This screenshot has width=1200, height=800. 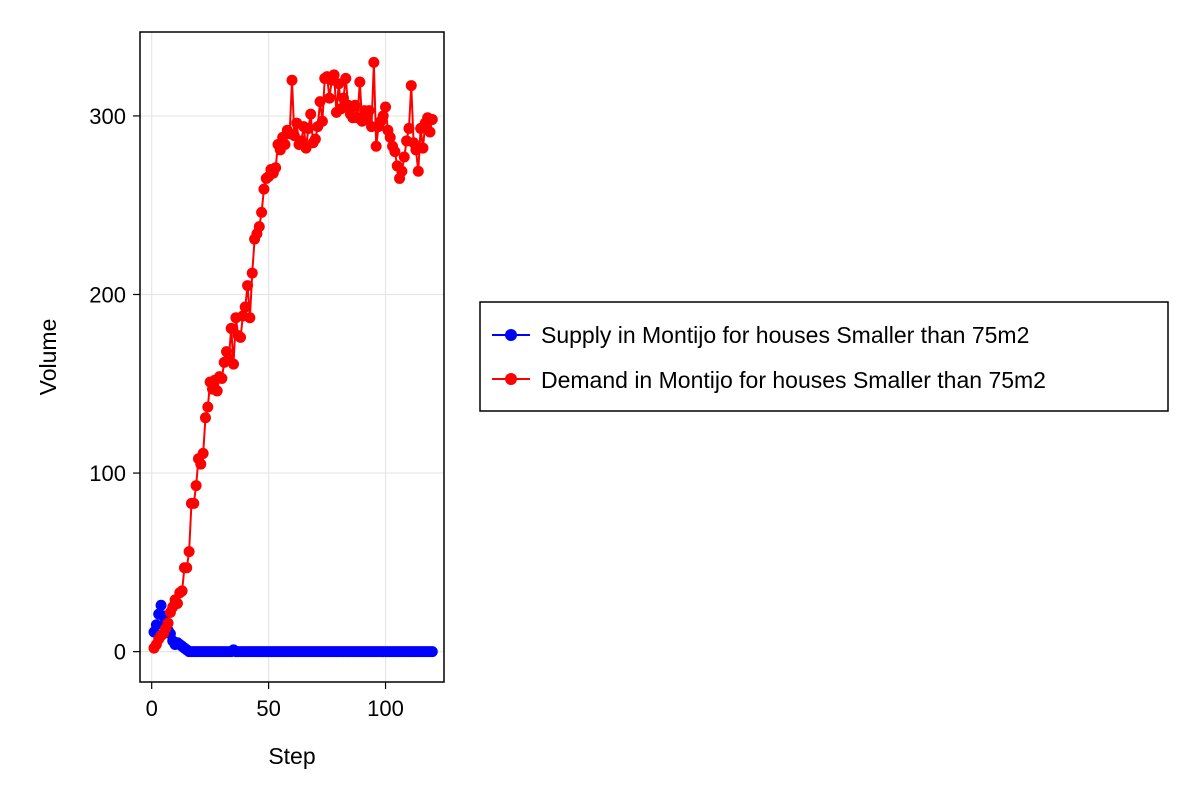 What do you see at coordinates (511, 335) in the screenshot?
I see `legend-swatch-marker-supply` at bounding box center [511, 335].